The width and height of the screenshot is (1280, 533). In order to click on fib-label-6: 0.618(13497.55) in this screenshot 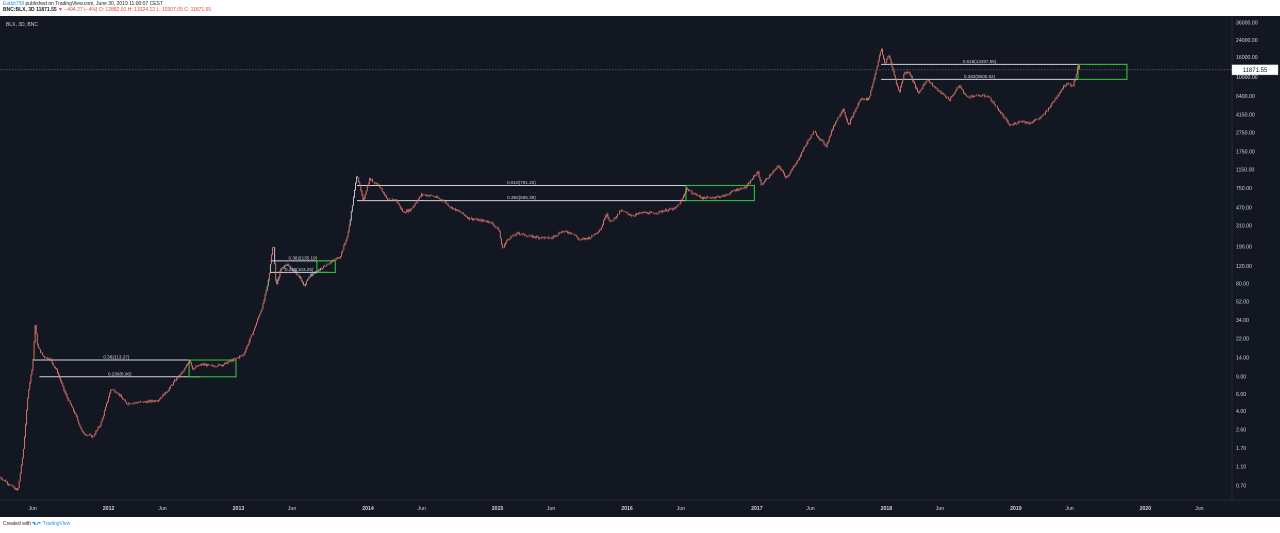, I will do `click(980, 61)`.